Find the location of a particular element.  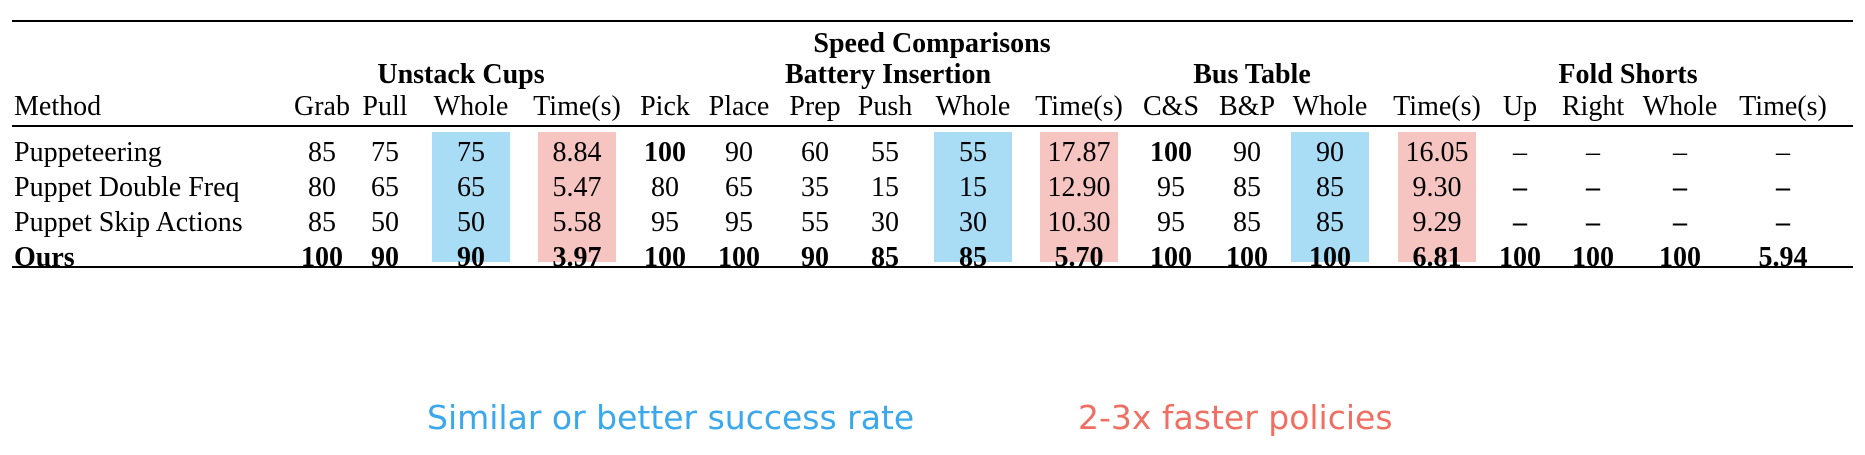

table-cell: 35 is located at coordinates (815, 187).